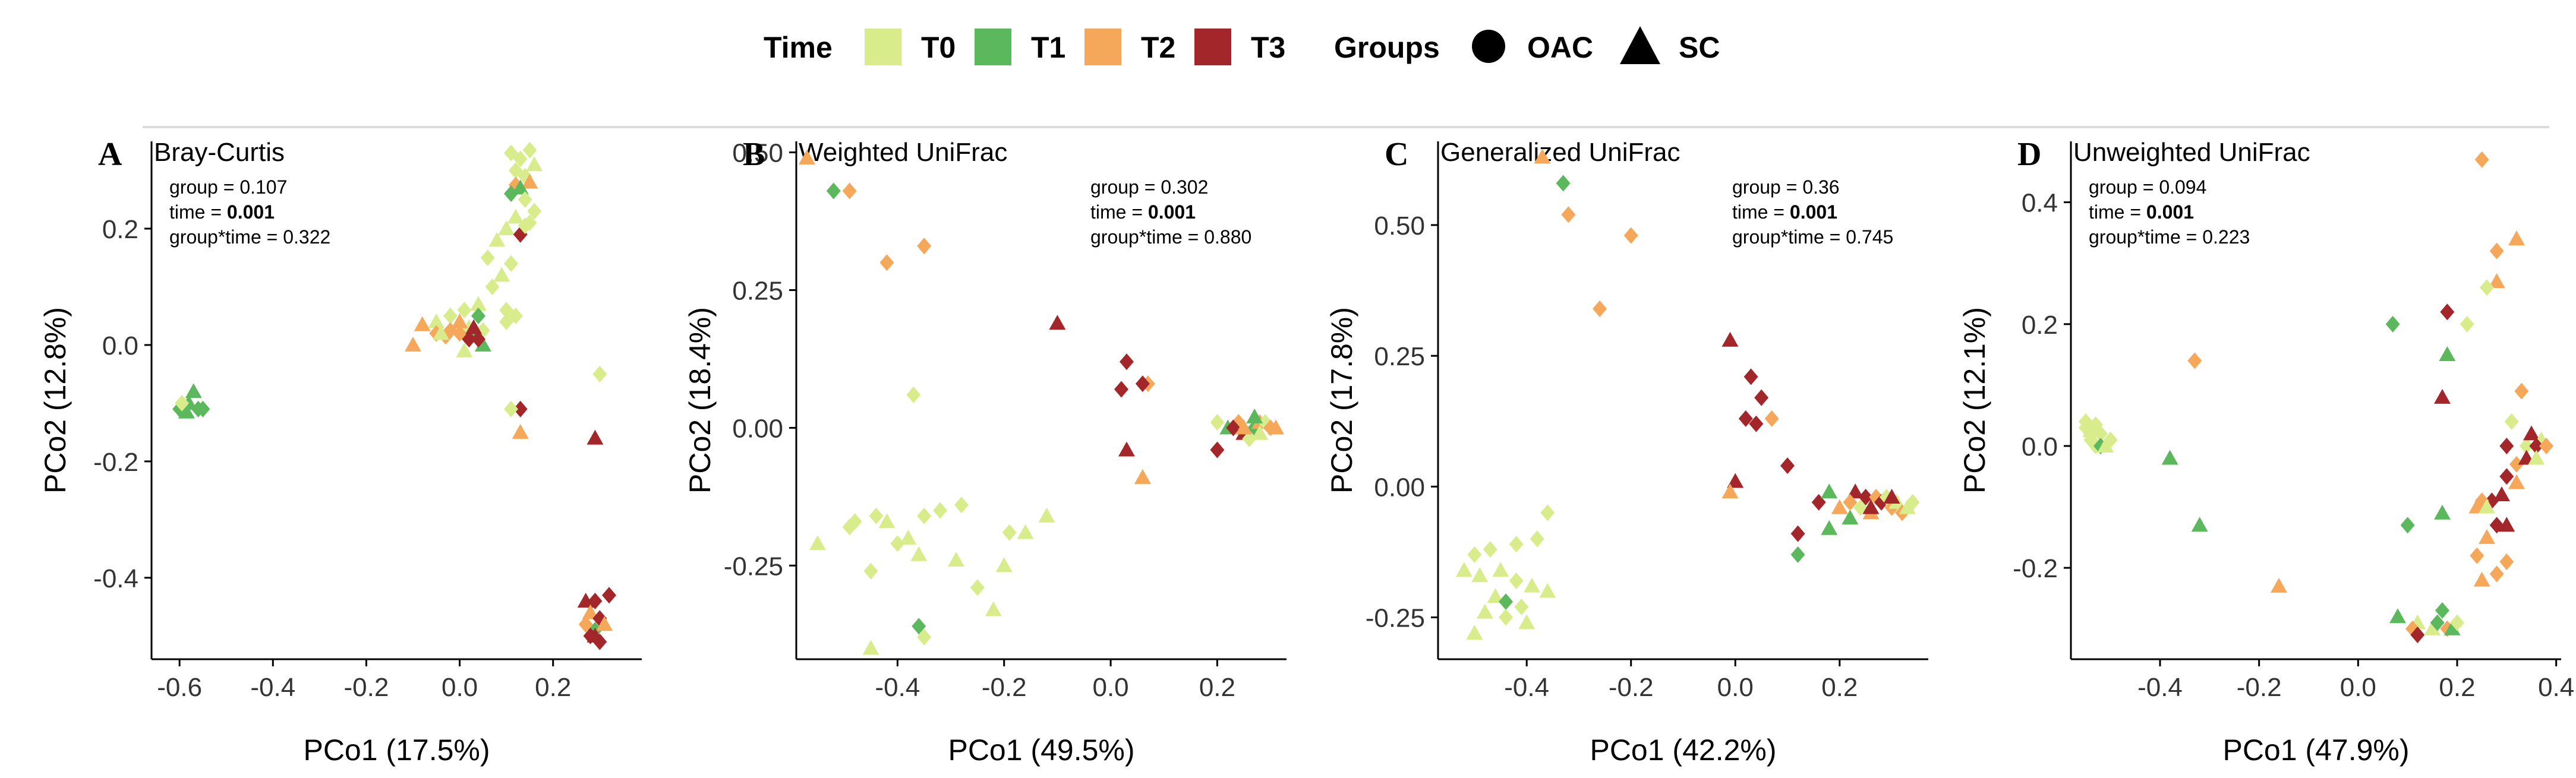  What do you see at coordinates (1813, 237) in the screenshot?
I see `stat-line: group*time = 0.745` at bounding box center [1813, 237].